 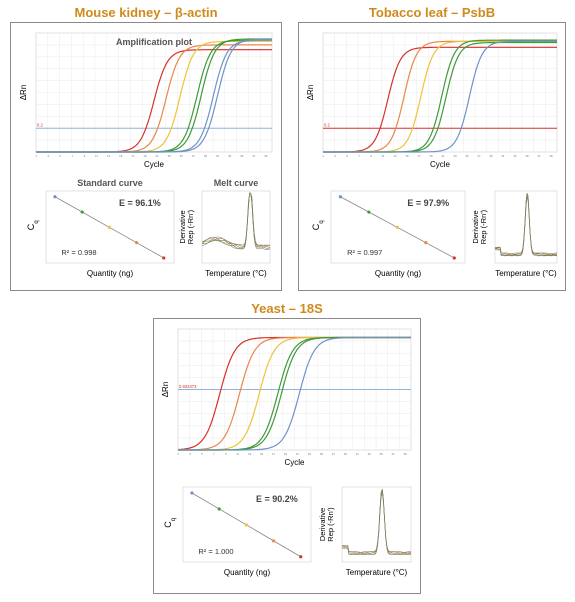 I want to click on panel-title-tobacco: Tobacco leaf – PsbB, so click(x=432, y=12).